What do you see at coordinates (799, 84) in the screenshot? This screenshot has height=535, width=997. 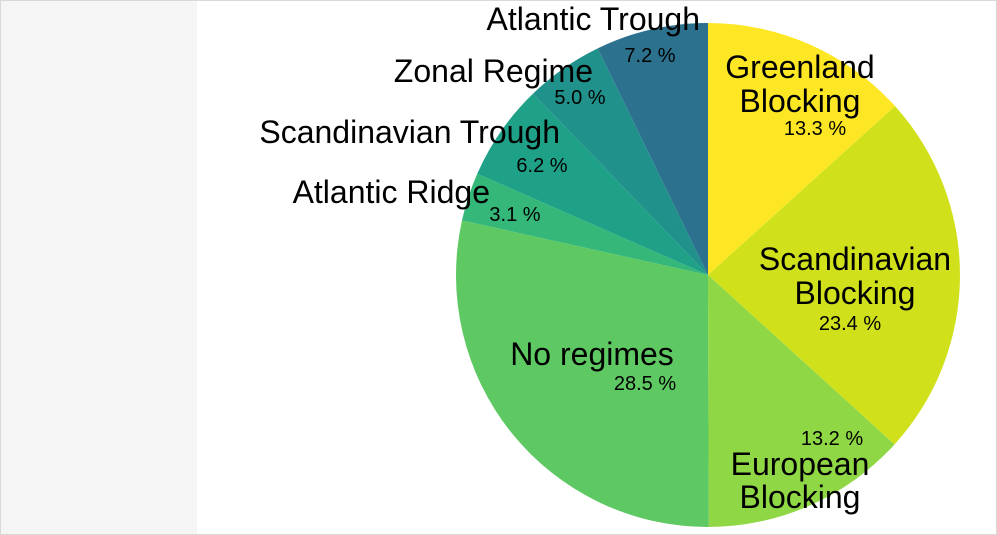 I see `slice-category-label: Greenland Blocking` at bounding box center [799, 84].